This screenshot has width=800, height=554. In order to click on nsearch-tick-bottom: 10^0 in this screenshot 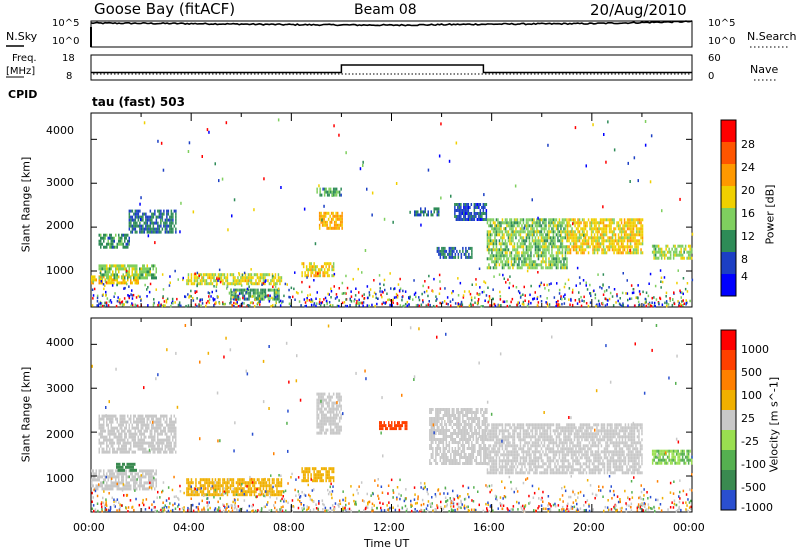, I will do `click(722, 41)`.